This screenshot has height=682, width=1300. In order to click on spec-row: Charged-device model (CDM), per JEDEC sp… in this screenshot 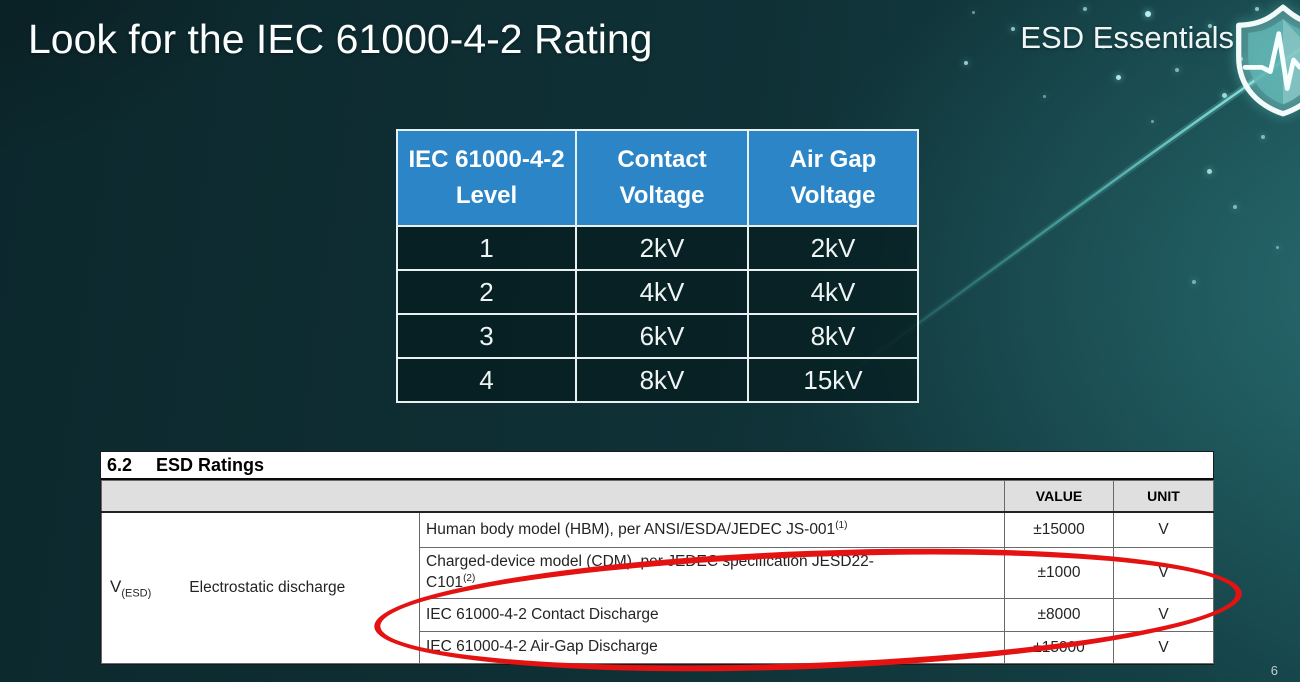, I will do `click(658, 573)`.